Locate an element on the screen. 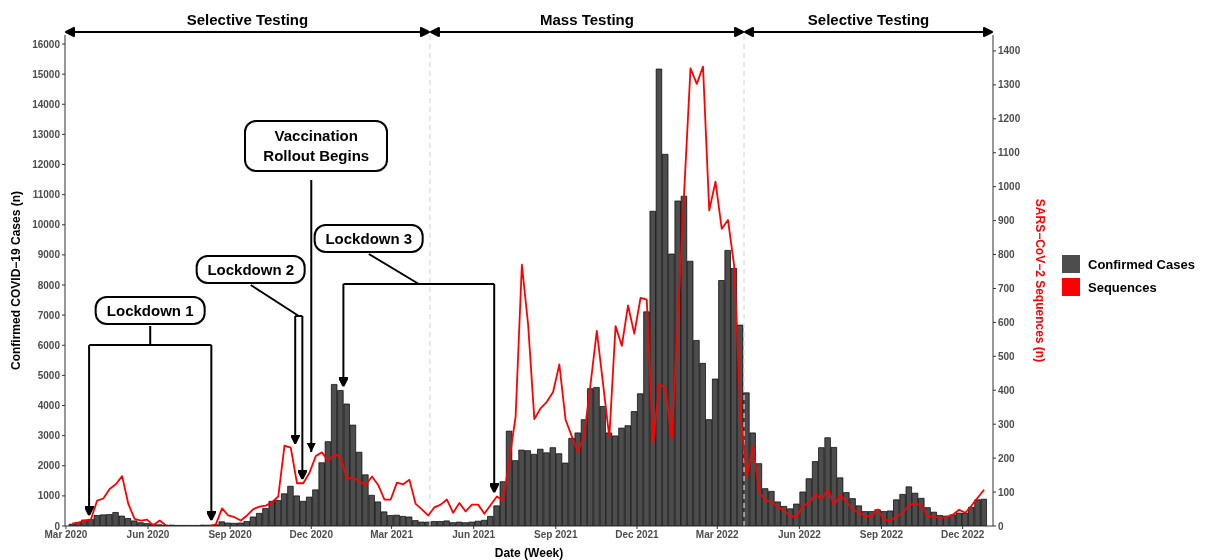 Image resolution: width=1205 pixels, height=560 pixels. y-tick-label: 8000 is located at coordinates (49, 285).